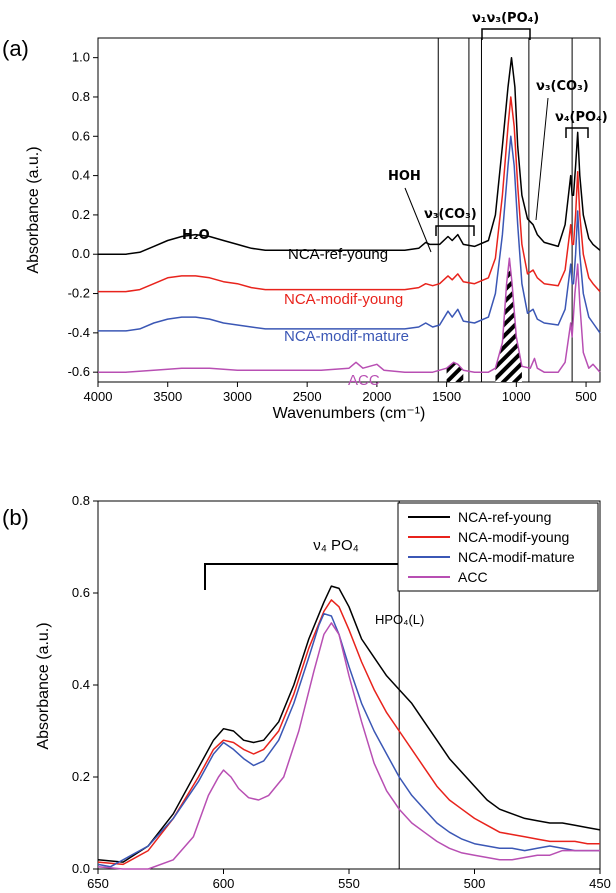 Image resolution: width=616 pixels, height=893 pixels. I want to click on series-label-nca-modif-young: NCA-modif-young, so click(343, 299).